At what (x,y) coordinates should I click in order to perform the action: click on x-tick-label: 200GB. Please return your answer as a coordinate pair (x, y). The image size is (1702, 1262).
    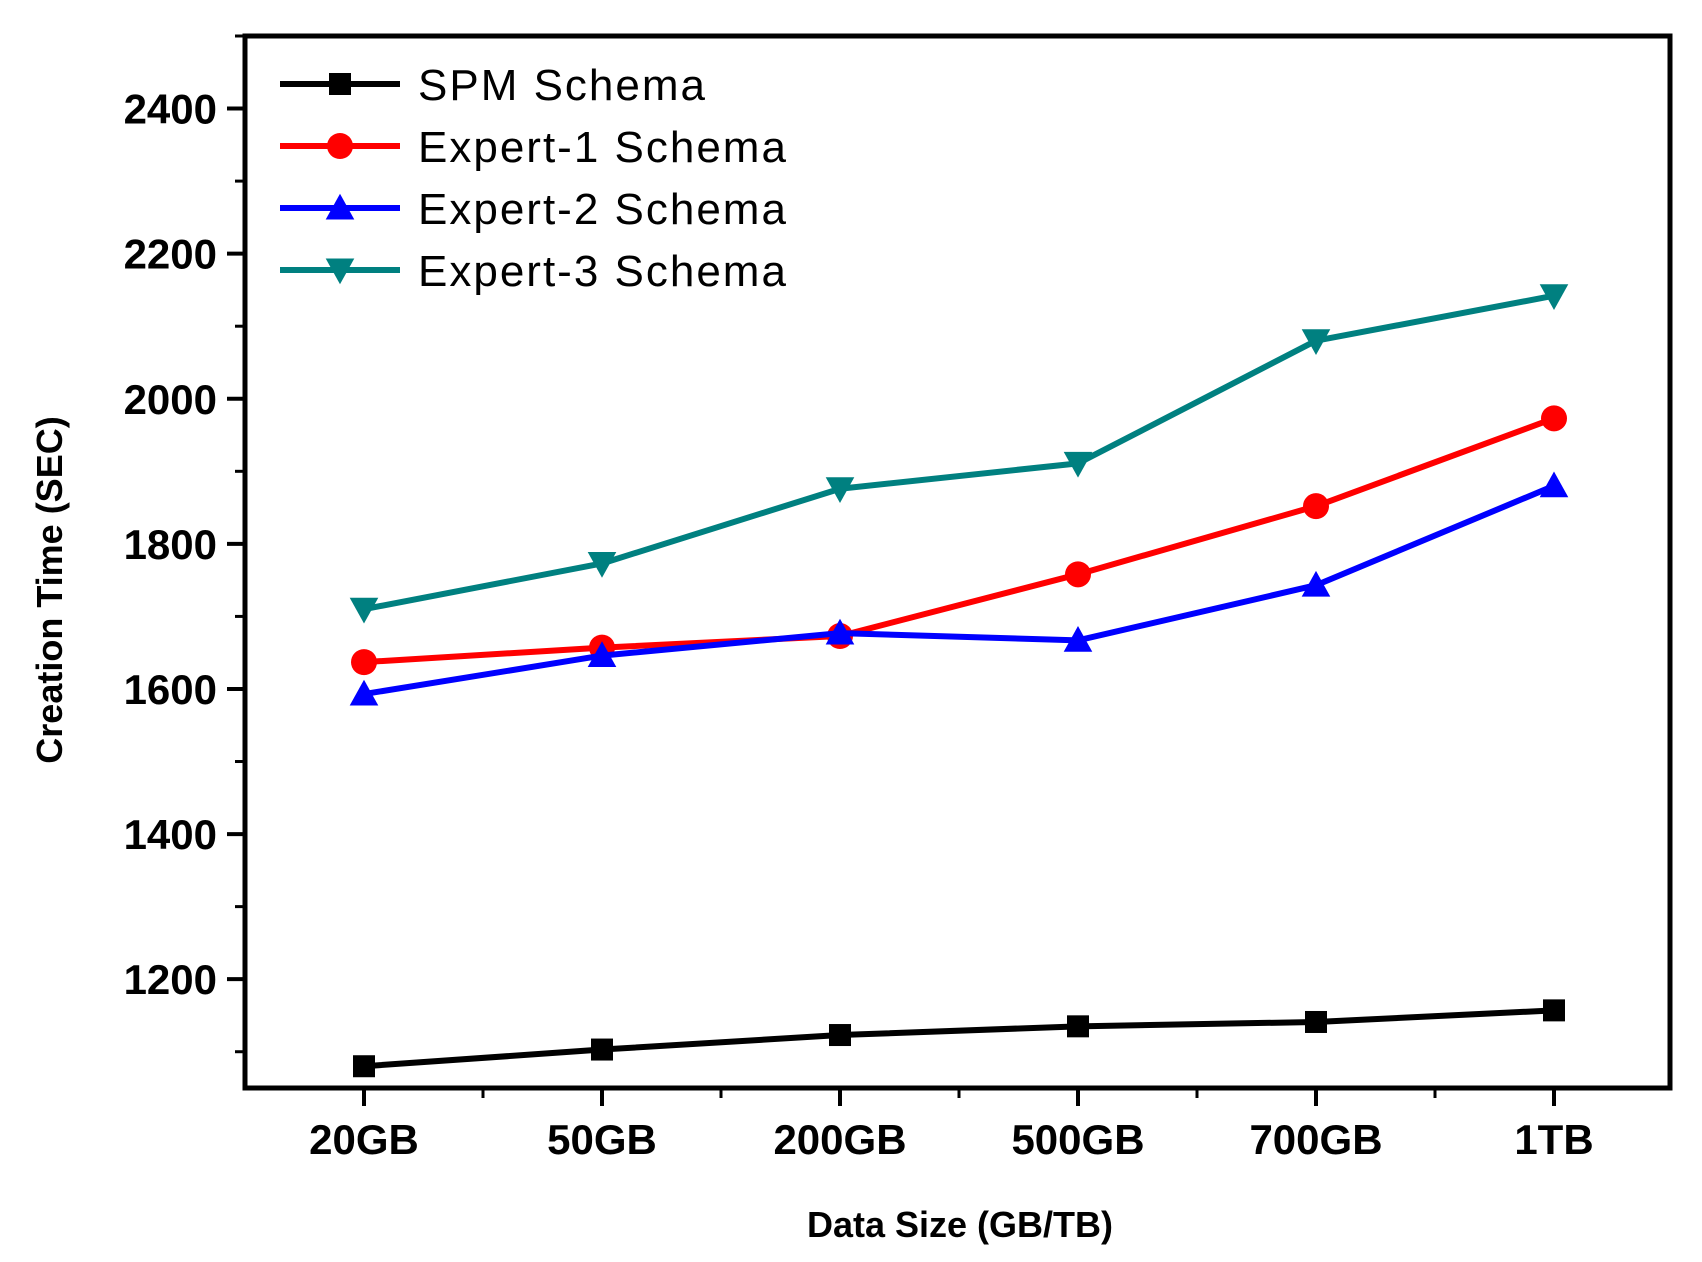
    Looking at the image, I should click on (839, 1139).